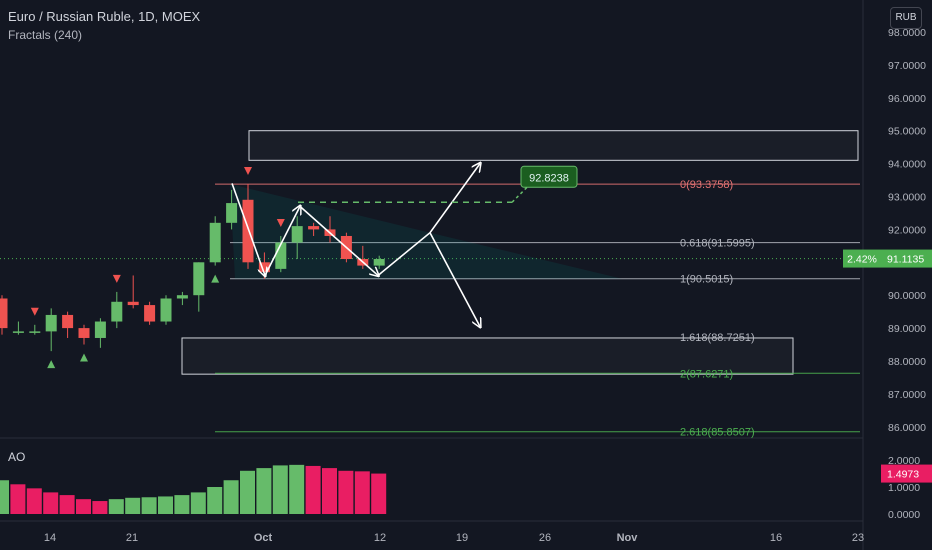 The height and width of the screenshot is (550, 932). What do you see at coordinates (462, 538) in the screenshot?
I see `time-tick: 19` at bounding box center [462, 538].